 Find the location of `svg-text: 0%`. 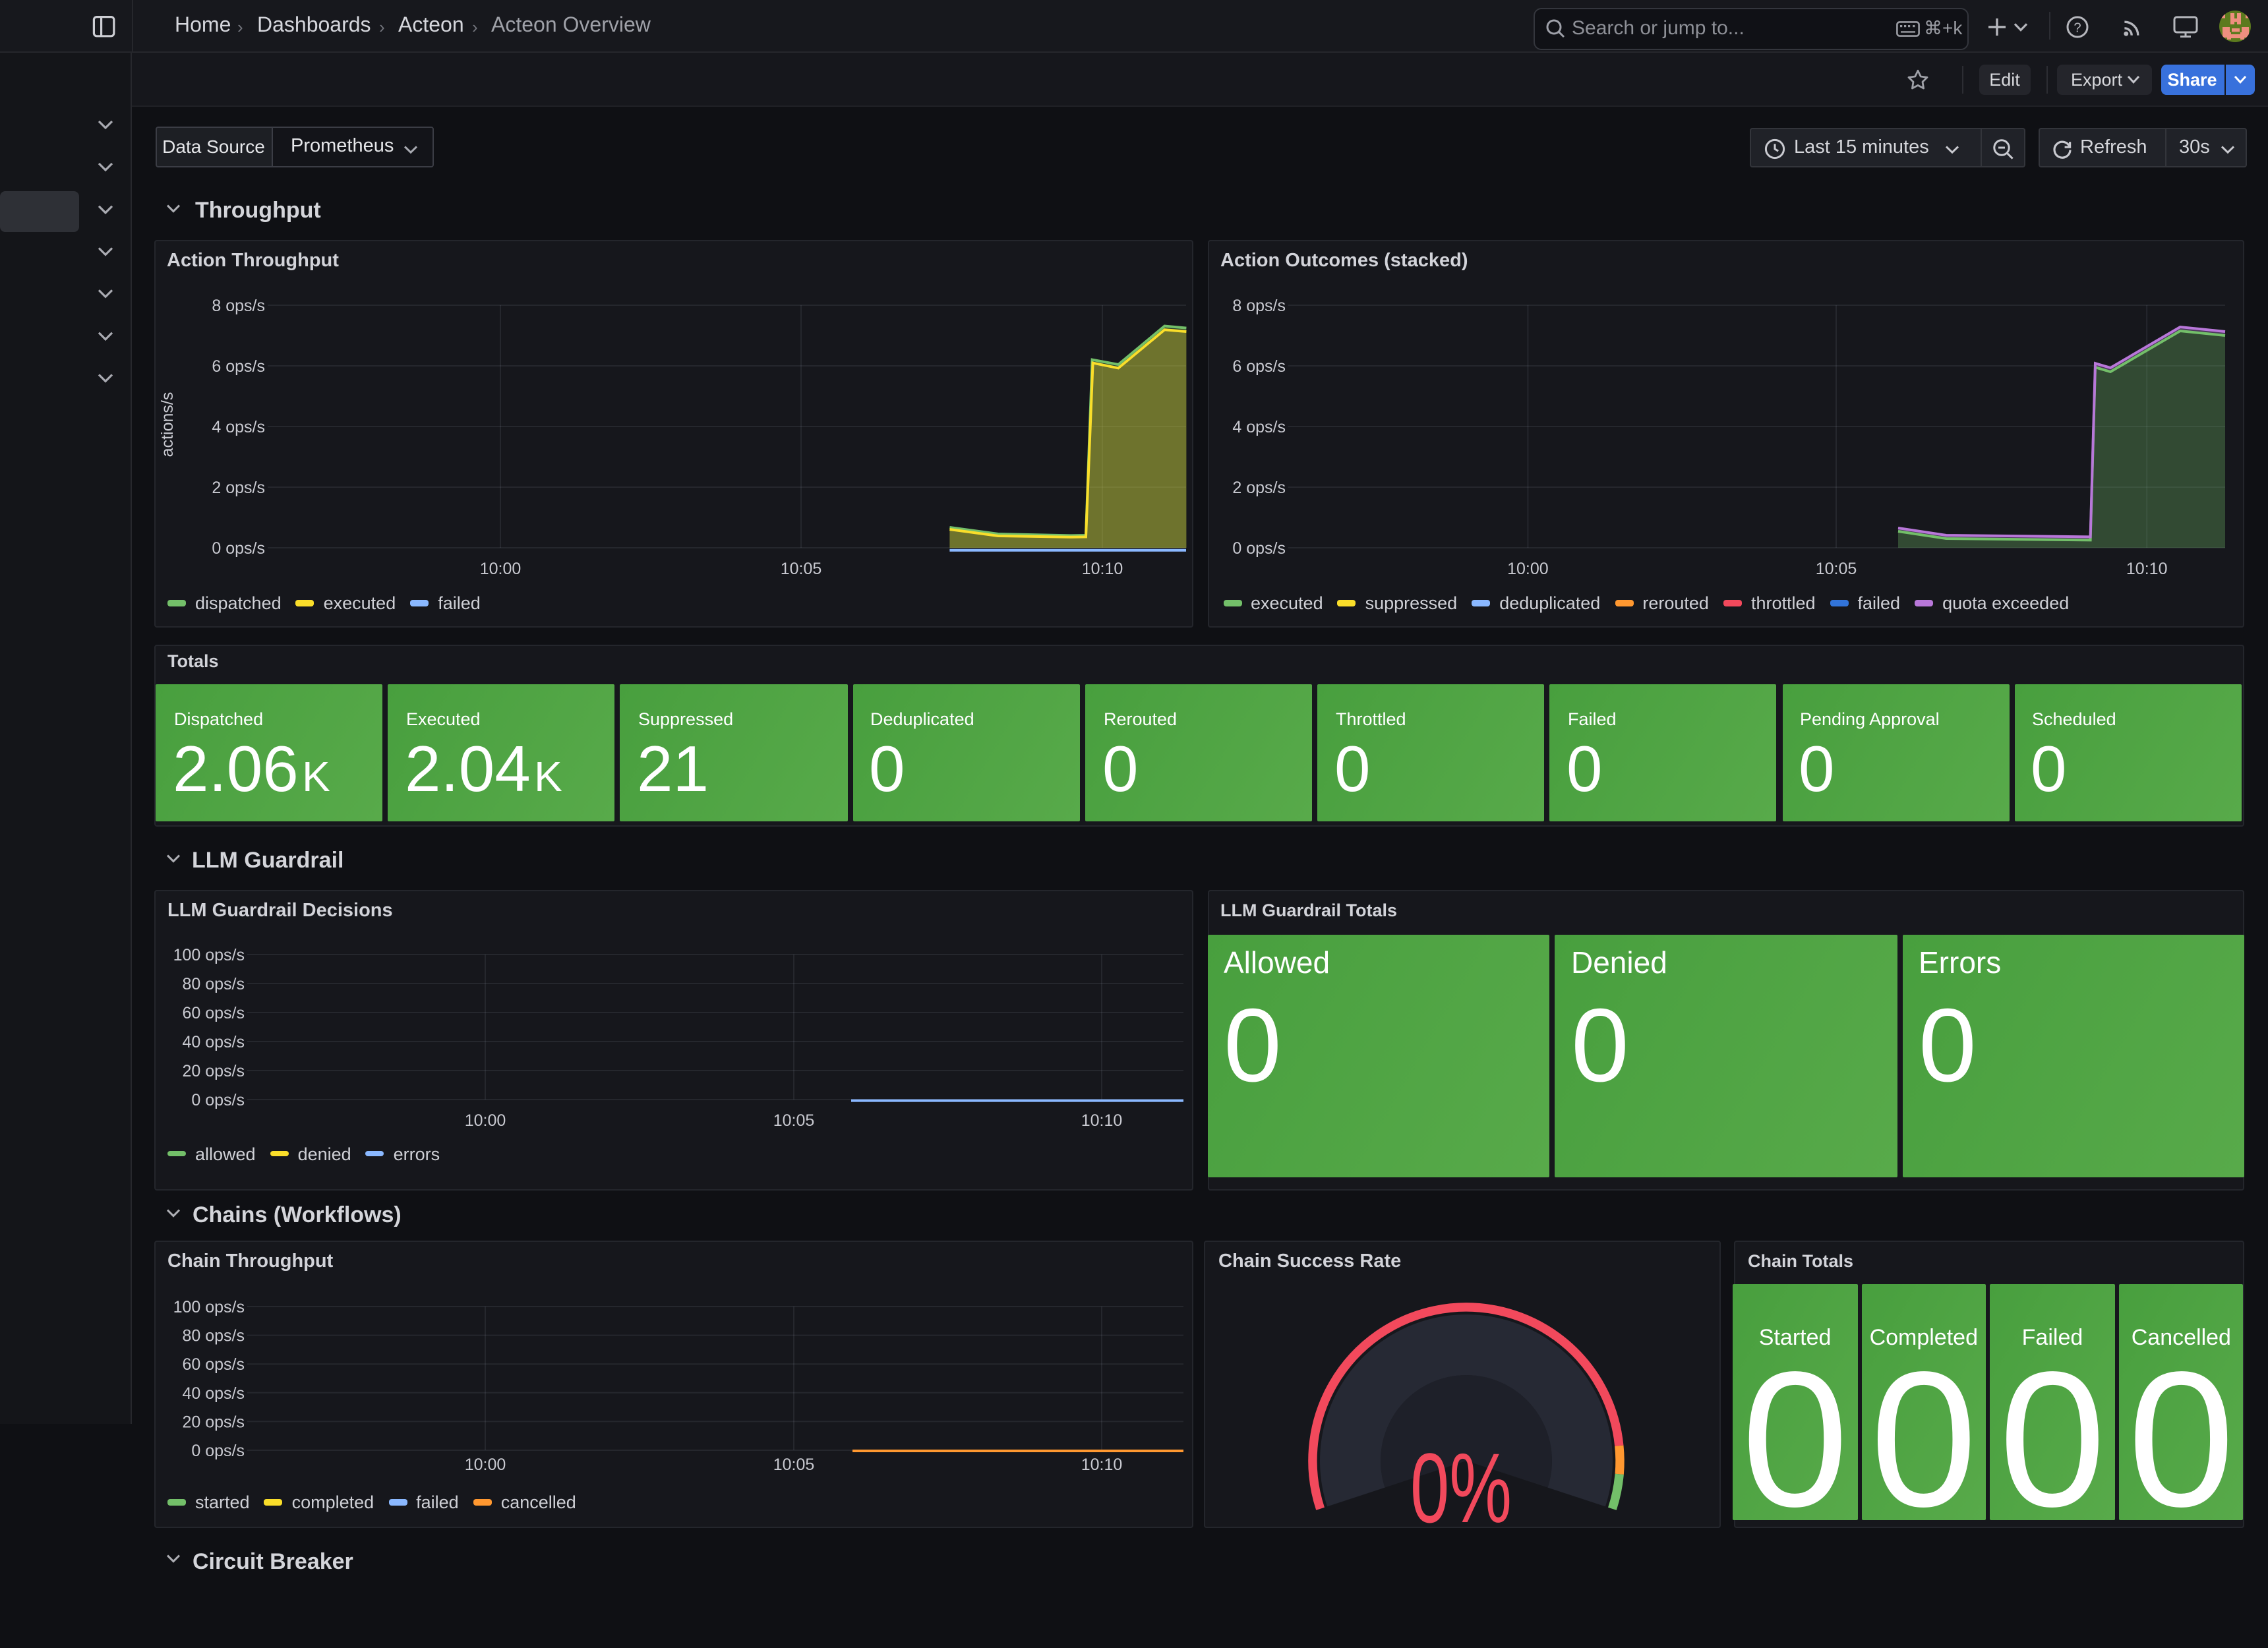

svg-text: 0% is located at coordinates (1461, 1487).